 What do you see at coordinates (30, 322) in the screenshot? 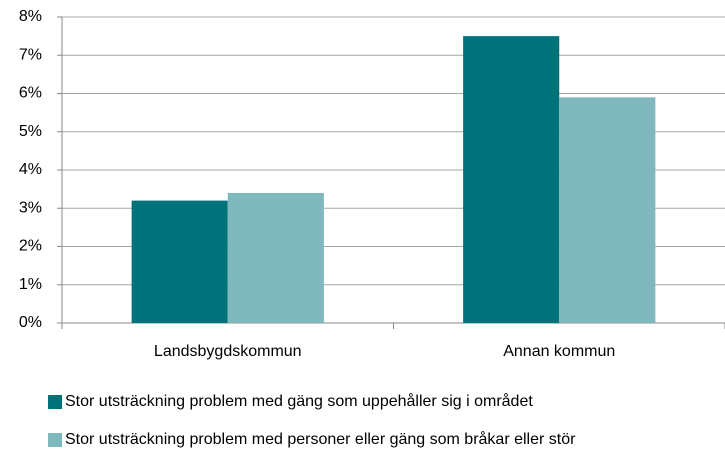
I see `y-tick-label: 0%` at bounding box center [30, 322].